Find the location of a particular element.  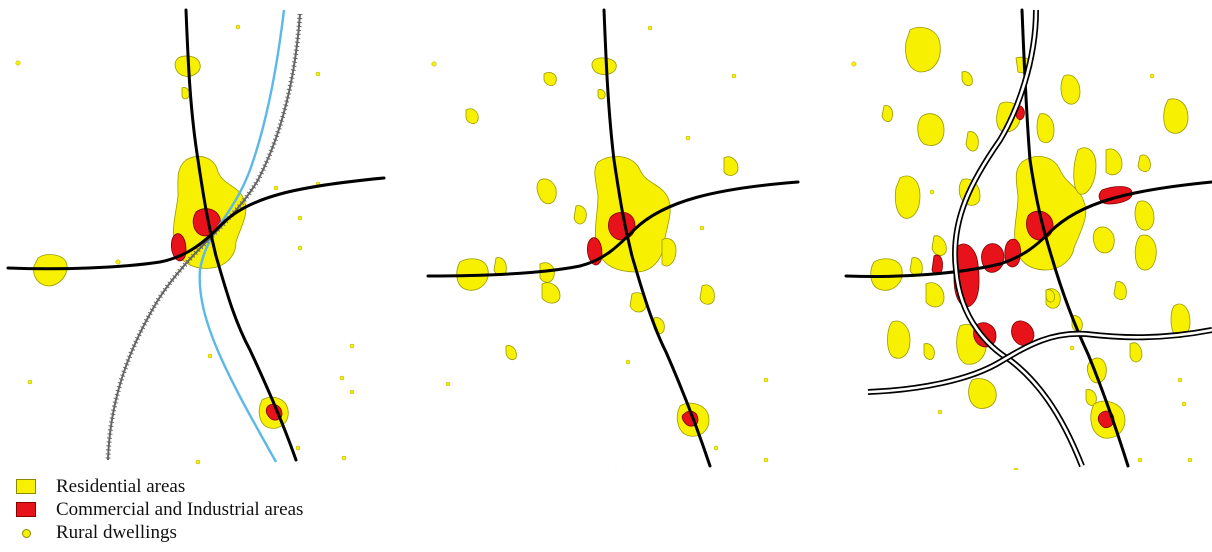

motorway-east-west is located at coordinates (1039, 361).